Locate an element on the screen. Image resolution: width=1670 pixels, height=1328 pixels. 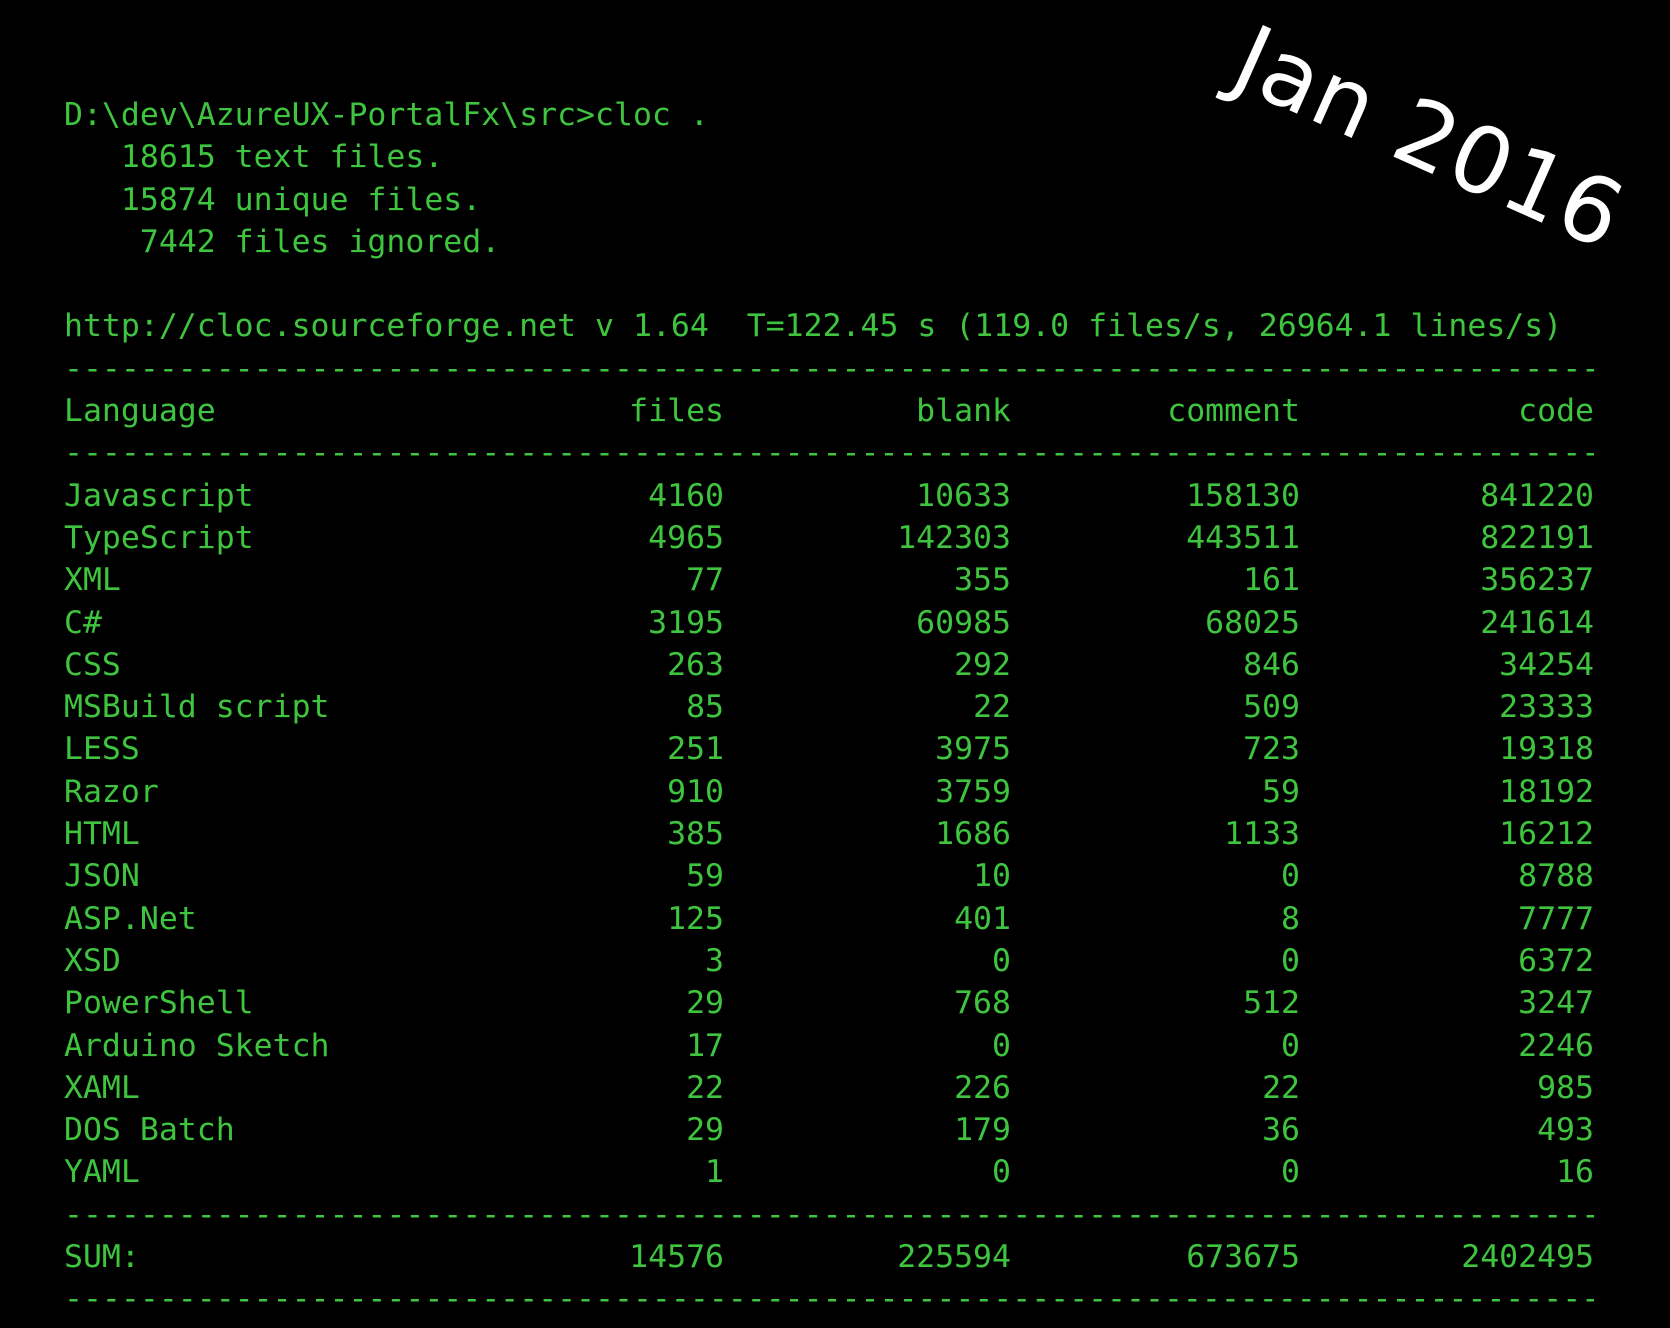
table-row: PowerShell 29 768 512 3247 is located at coordinates (829, 1003).